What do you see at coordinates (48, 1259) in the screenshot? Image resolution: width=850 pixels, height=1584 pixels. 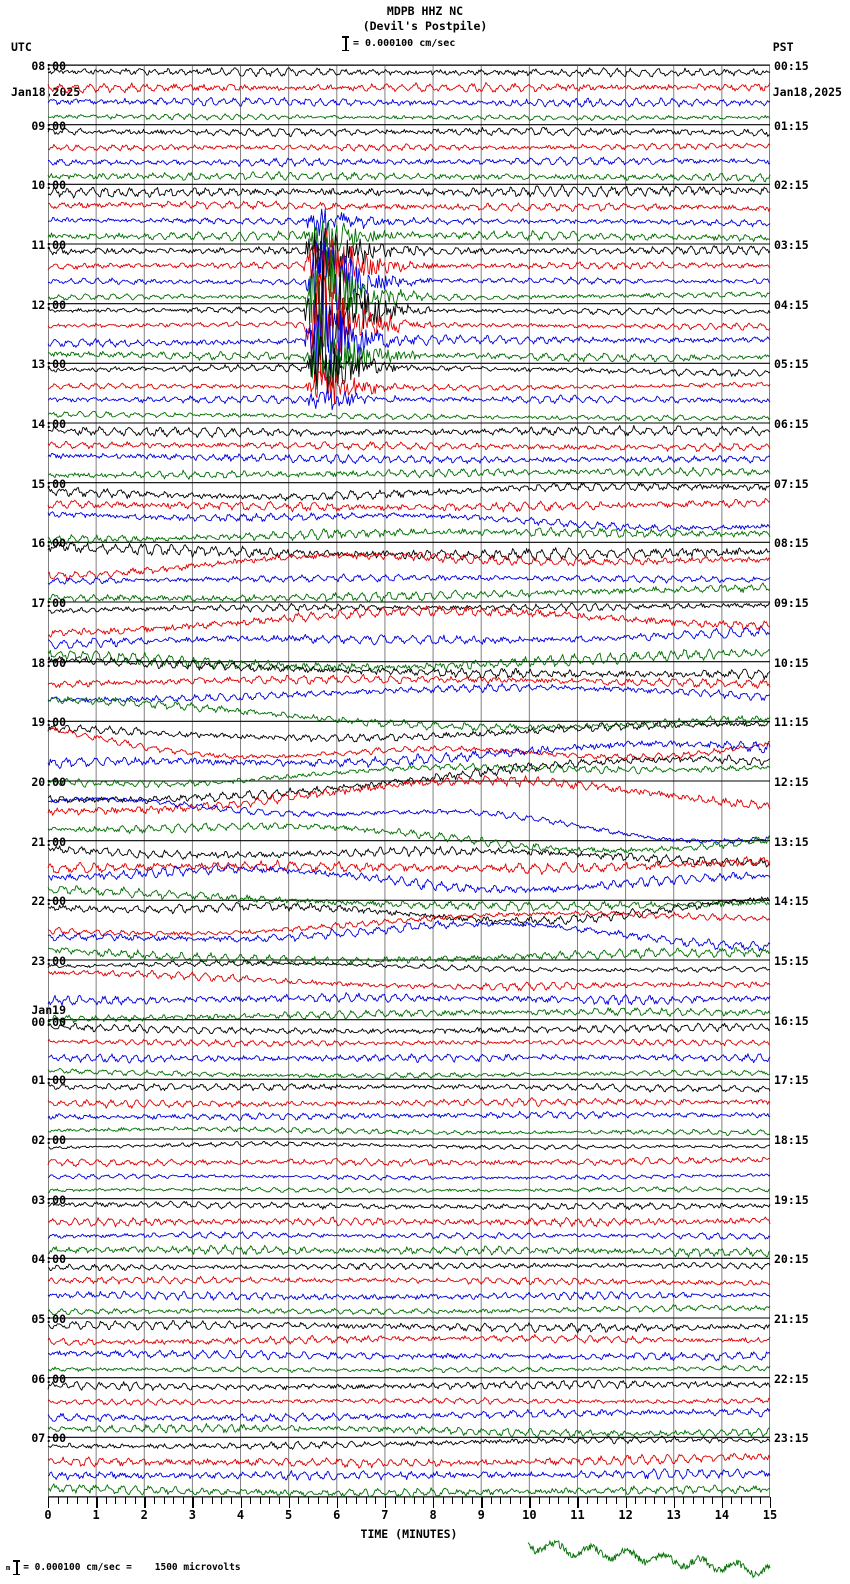 I see `y-axis-label-utc: 04:00` at bounding box center [48, 1259].